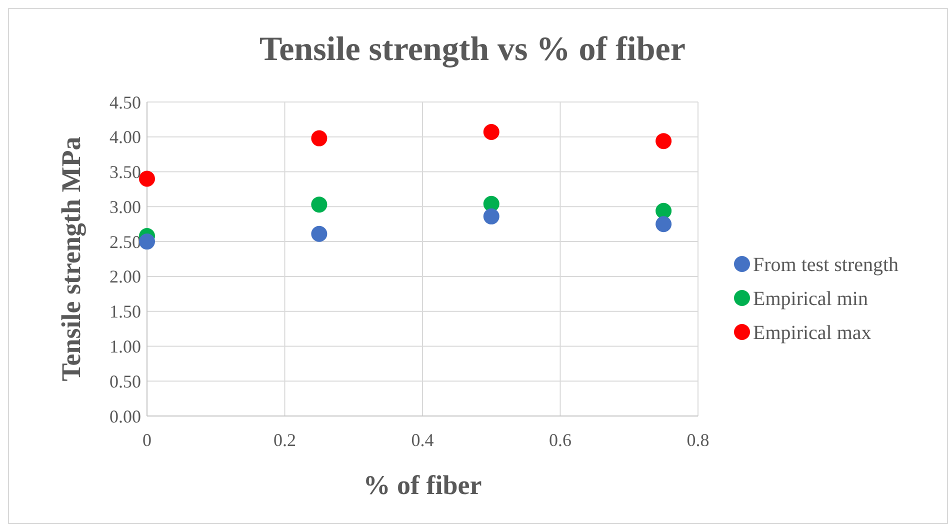  I want to click on x-tick-label: 0.4, so click(422, 440).